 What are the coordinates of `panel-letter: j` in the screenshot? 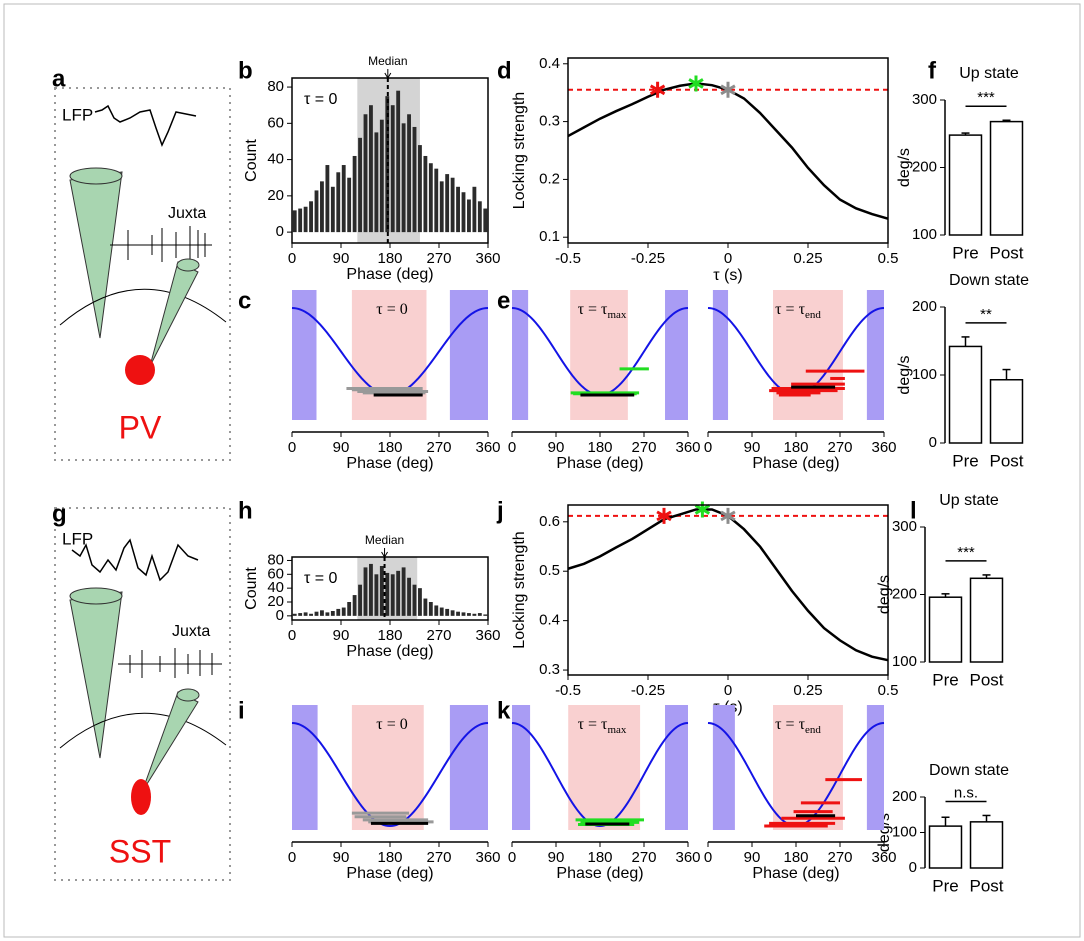 It's located at (500, 510).